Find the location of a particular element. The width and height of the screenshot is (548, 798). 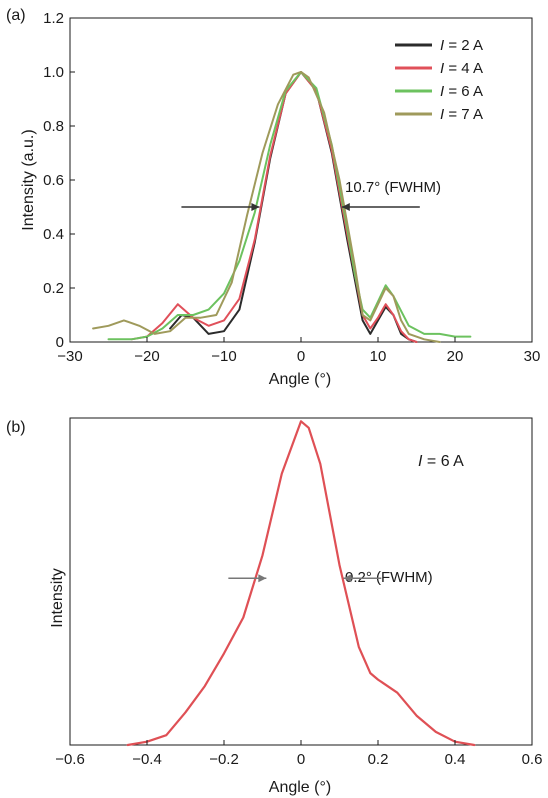

panel-a-x-axis: −30 −20 −10 0 10 20 30 is located at coordinates (298, 351).